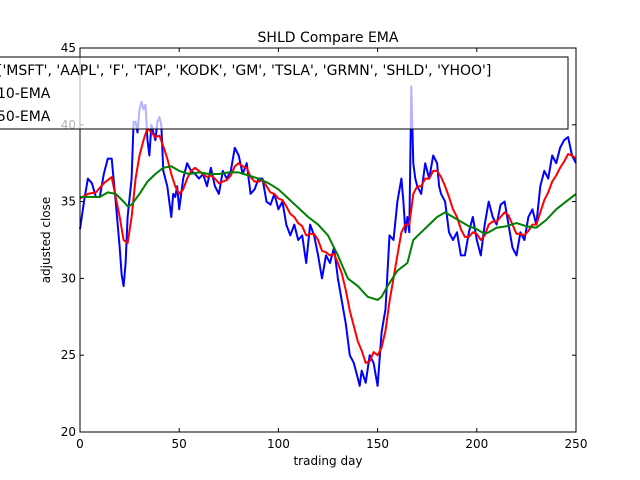 This screenshot has width=640, height=480. What do you see at coordinates (377, 444) in the screenshot?
I see `x-tick-label: 150` at bounding box center [377, 444].